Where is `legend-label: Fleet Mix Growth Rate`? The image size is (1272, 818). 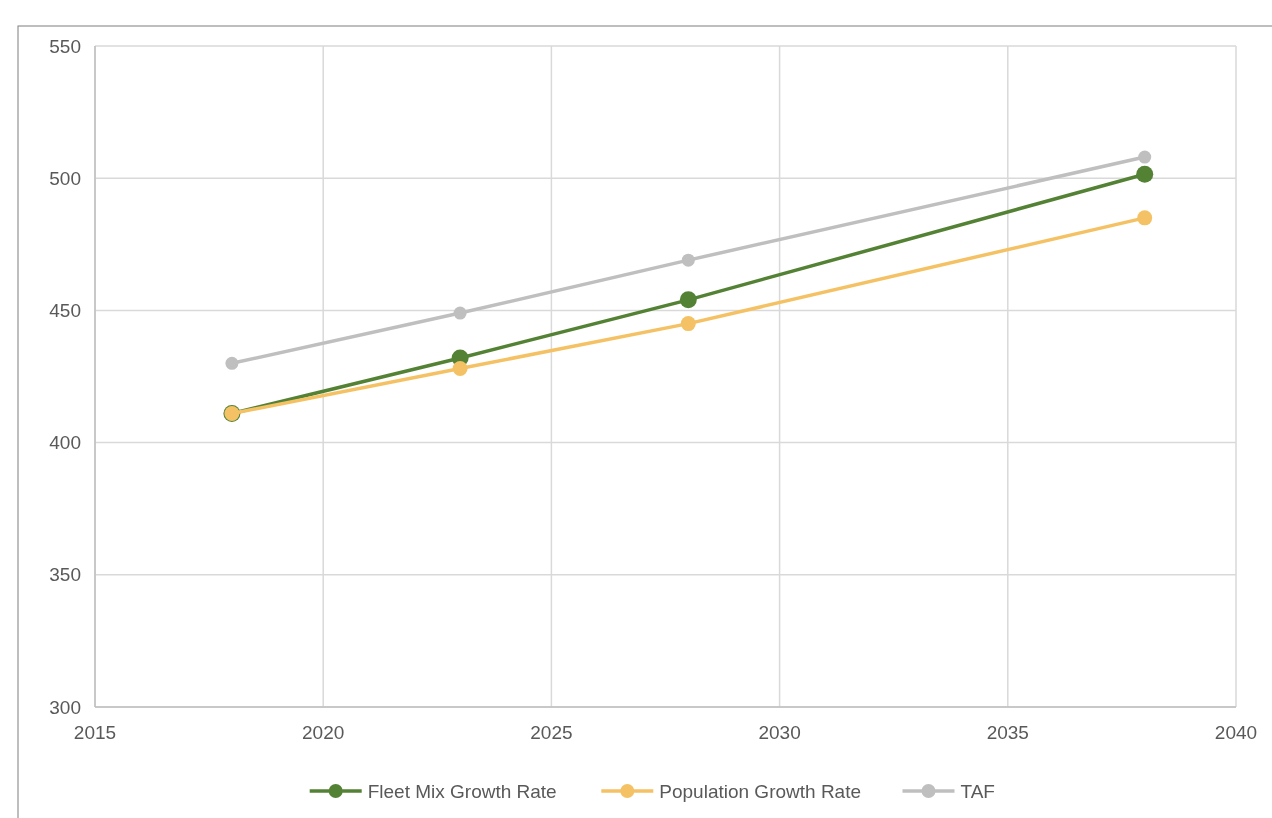 legend-label: Fleet Mix Growth Rate is located at coordinates (462, 791).